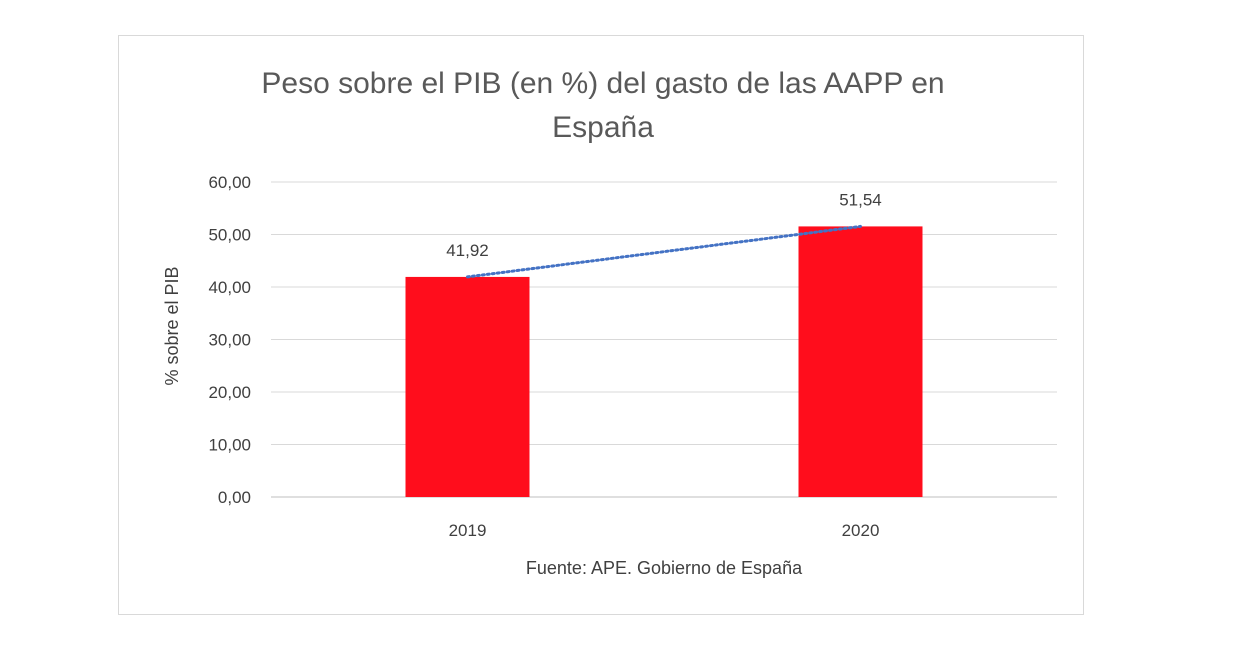 Image resolution: width=1256 pixels, height=652 pixels. Describe the element at coordinates (229, 392) in the screenshot. I see `y-tick-label-2: 20,00` at that location.